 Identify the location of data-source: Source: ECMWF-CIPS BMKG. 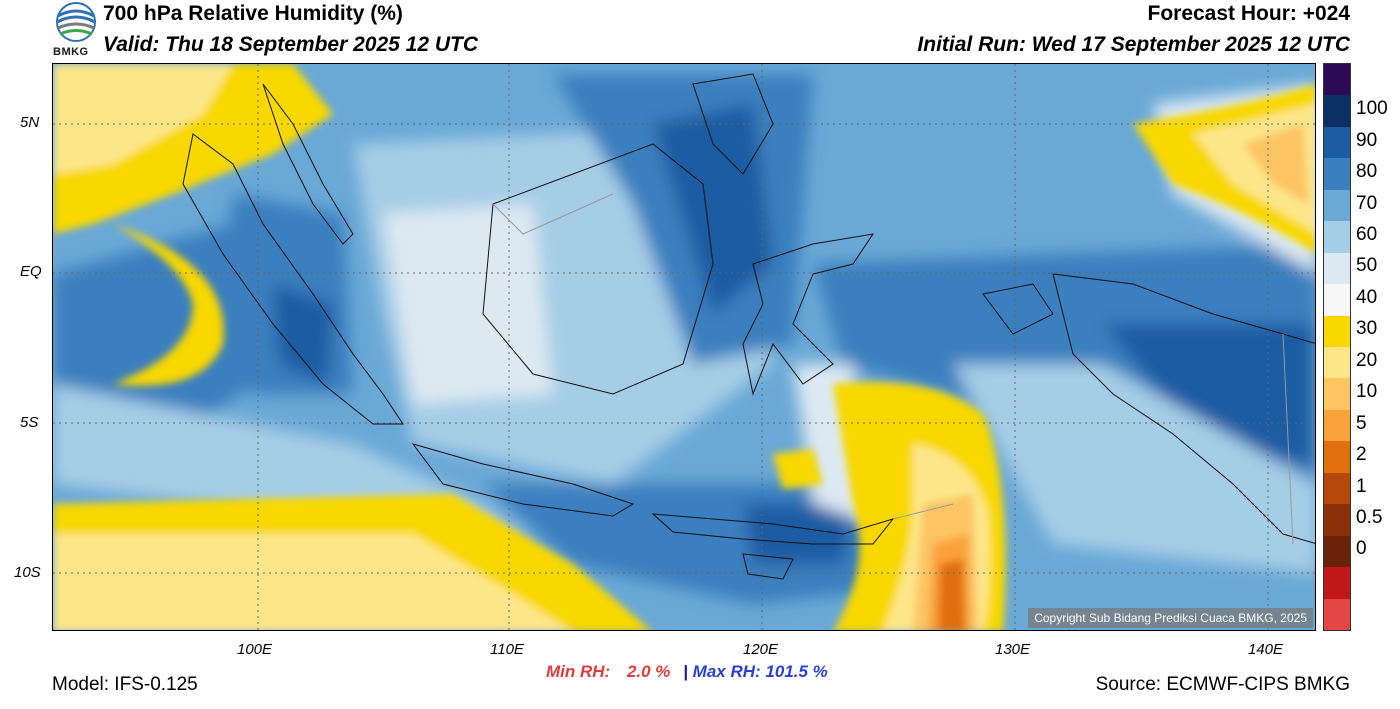
(1222, 684).